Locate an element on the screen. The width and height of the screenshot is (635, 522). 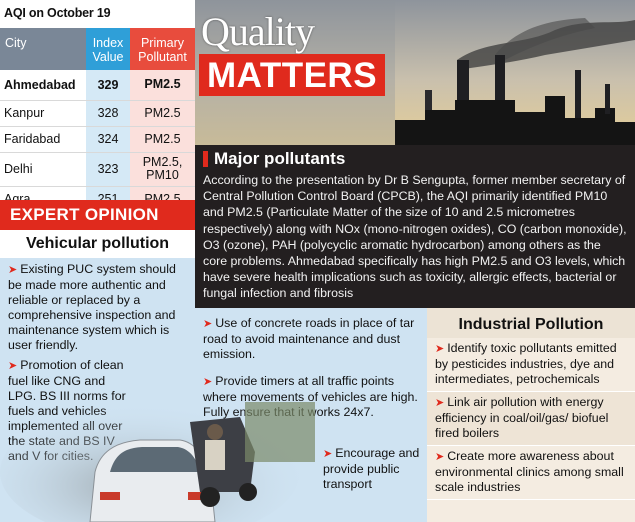
list-item: ➤ Encourage and provide public transport is located at coordinates (373, 469).